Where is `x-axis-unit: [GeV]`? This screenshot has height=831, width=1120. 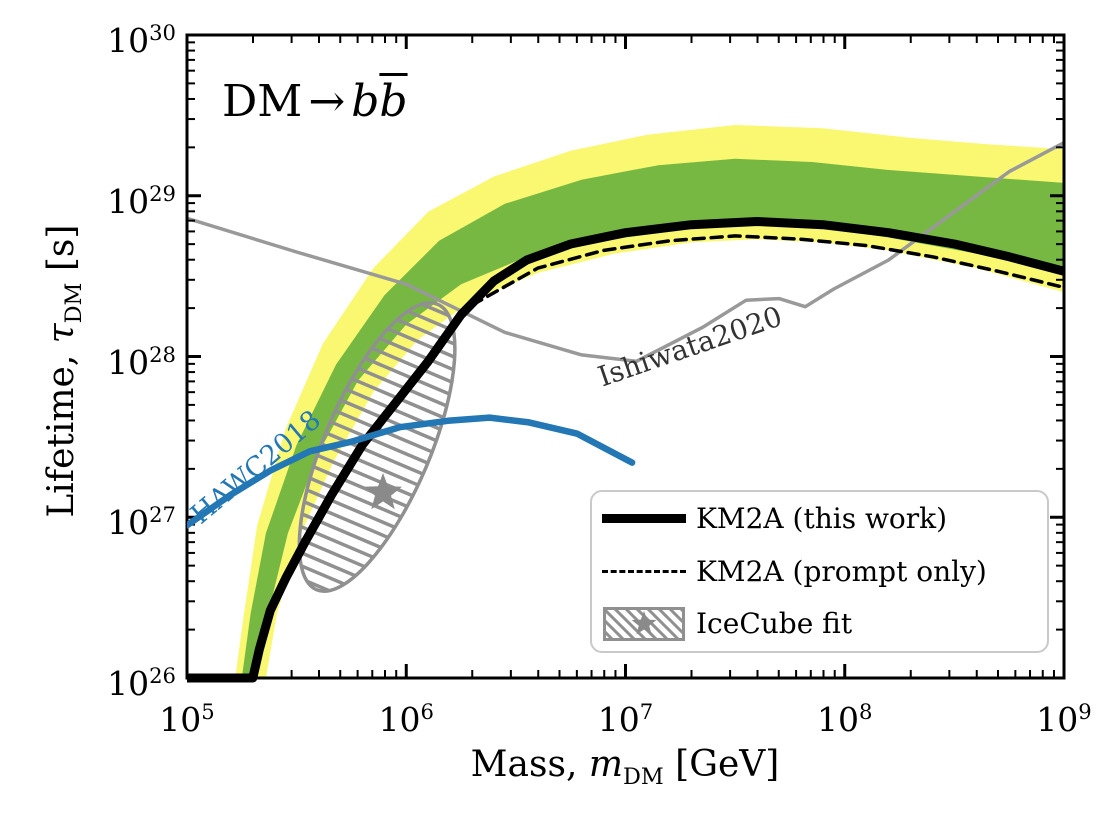
x-axis-unit: [GeV] is located at coordinates (721, 764).